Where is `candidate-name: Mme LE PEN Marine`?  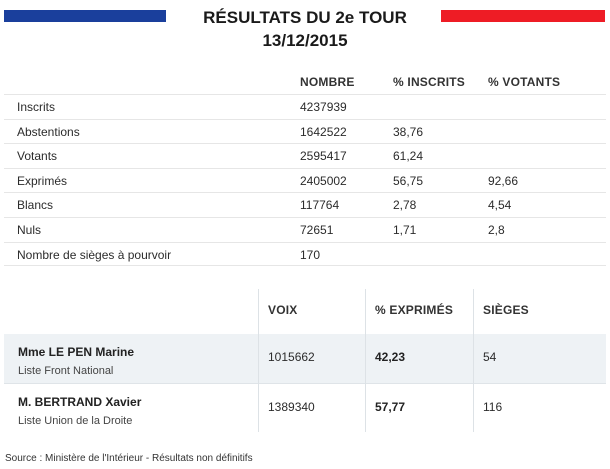
candidate-name: Mme LE PEN Marine is located at coordinates (76, 352).